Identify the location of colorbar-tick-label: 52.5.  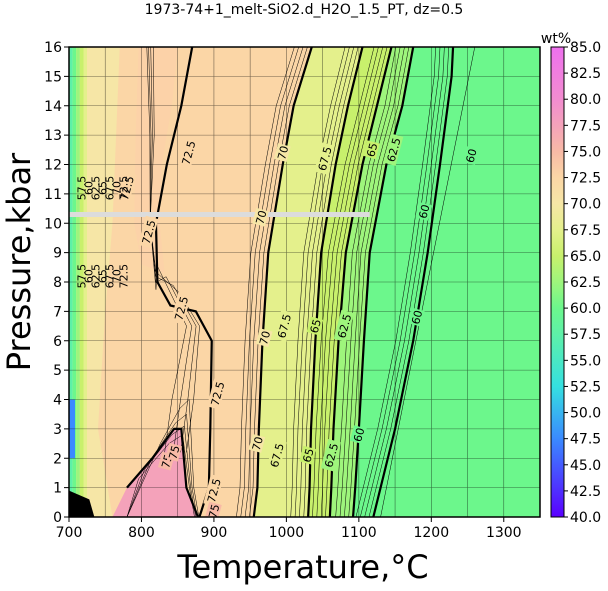
(585, 387).